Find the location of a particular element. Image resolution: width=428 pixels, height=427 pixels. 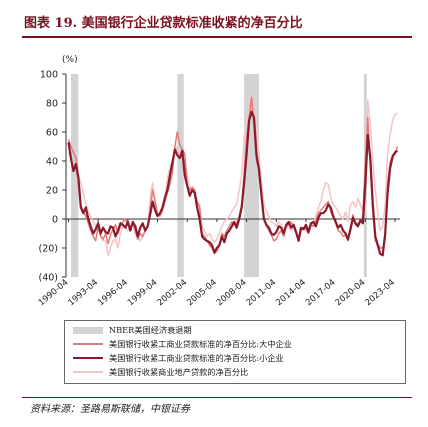

legend-label-large: 美国银行收紧工商业贷款标准的净百分比:大中企业 is located at coordinates (200, 344).